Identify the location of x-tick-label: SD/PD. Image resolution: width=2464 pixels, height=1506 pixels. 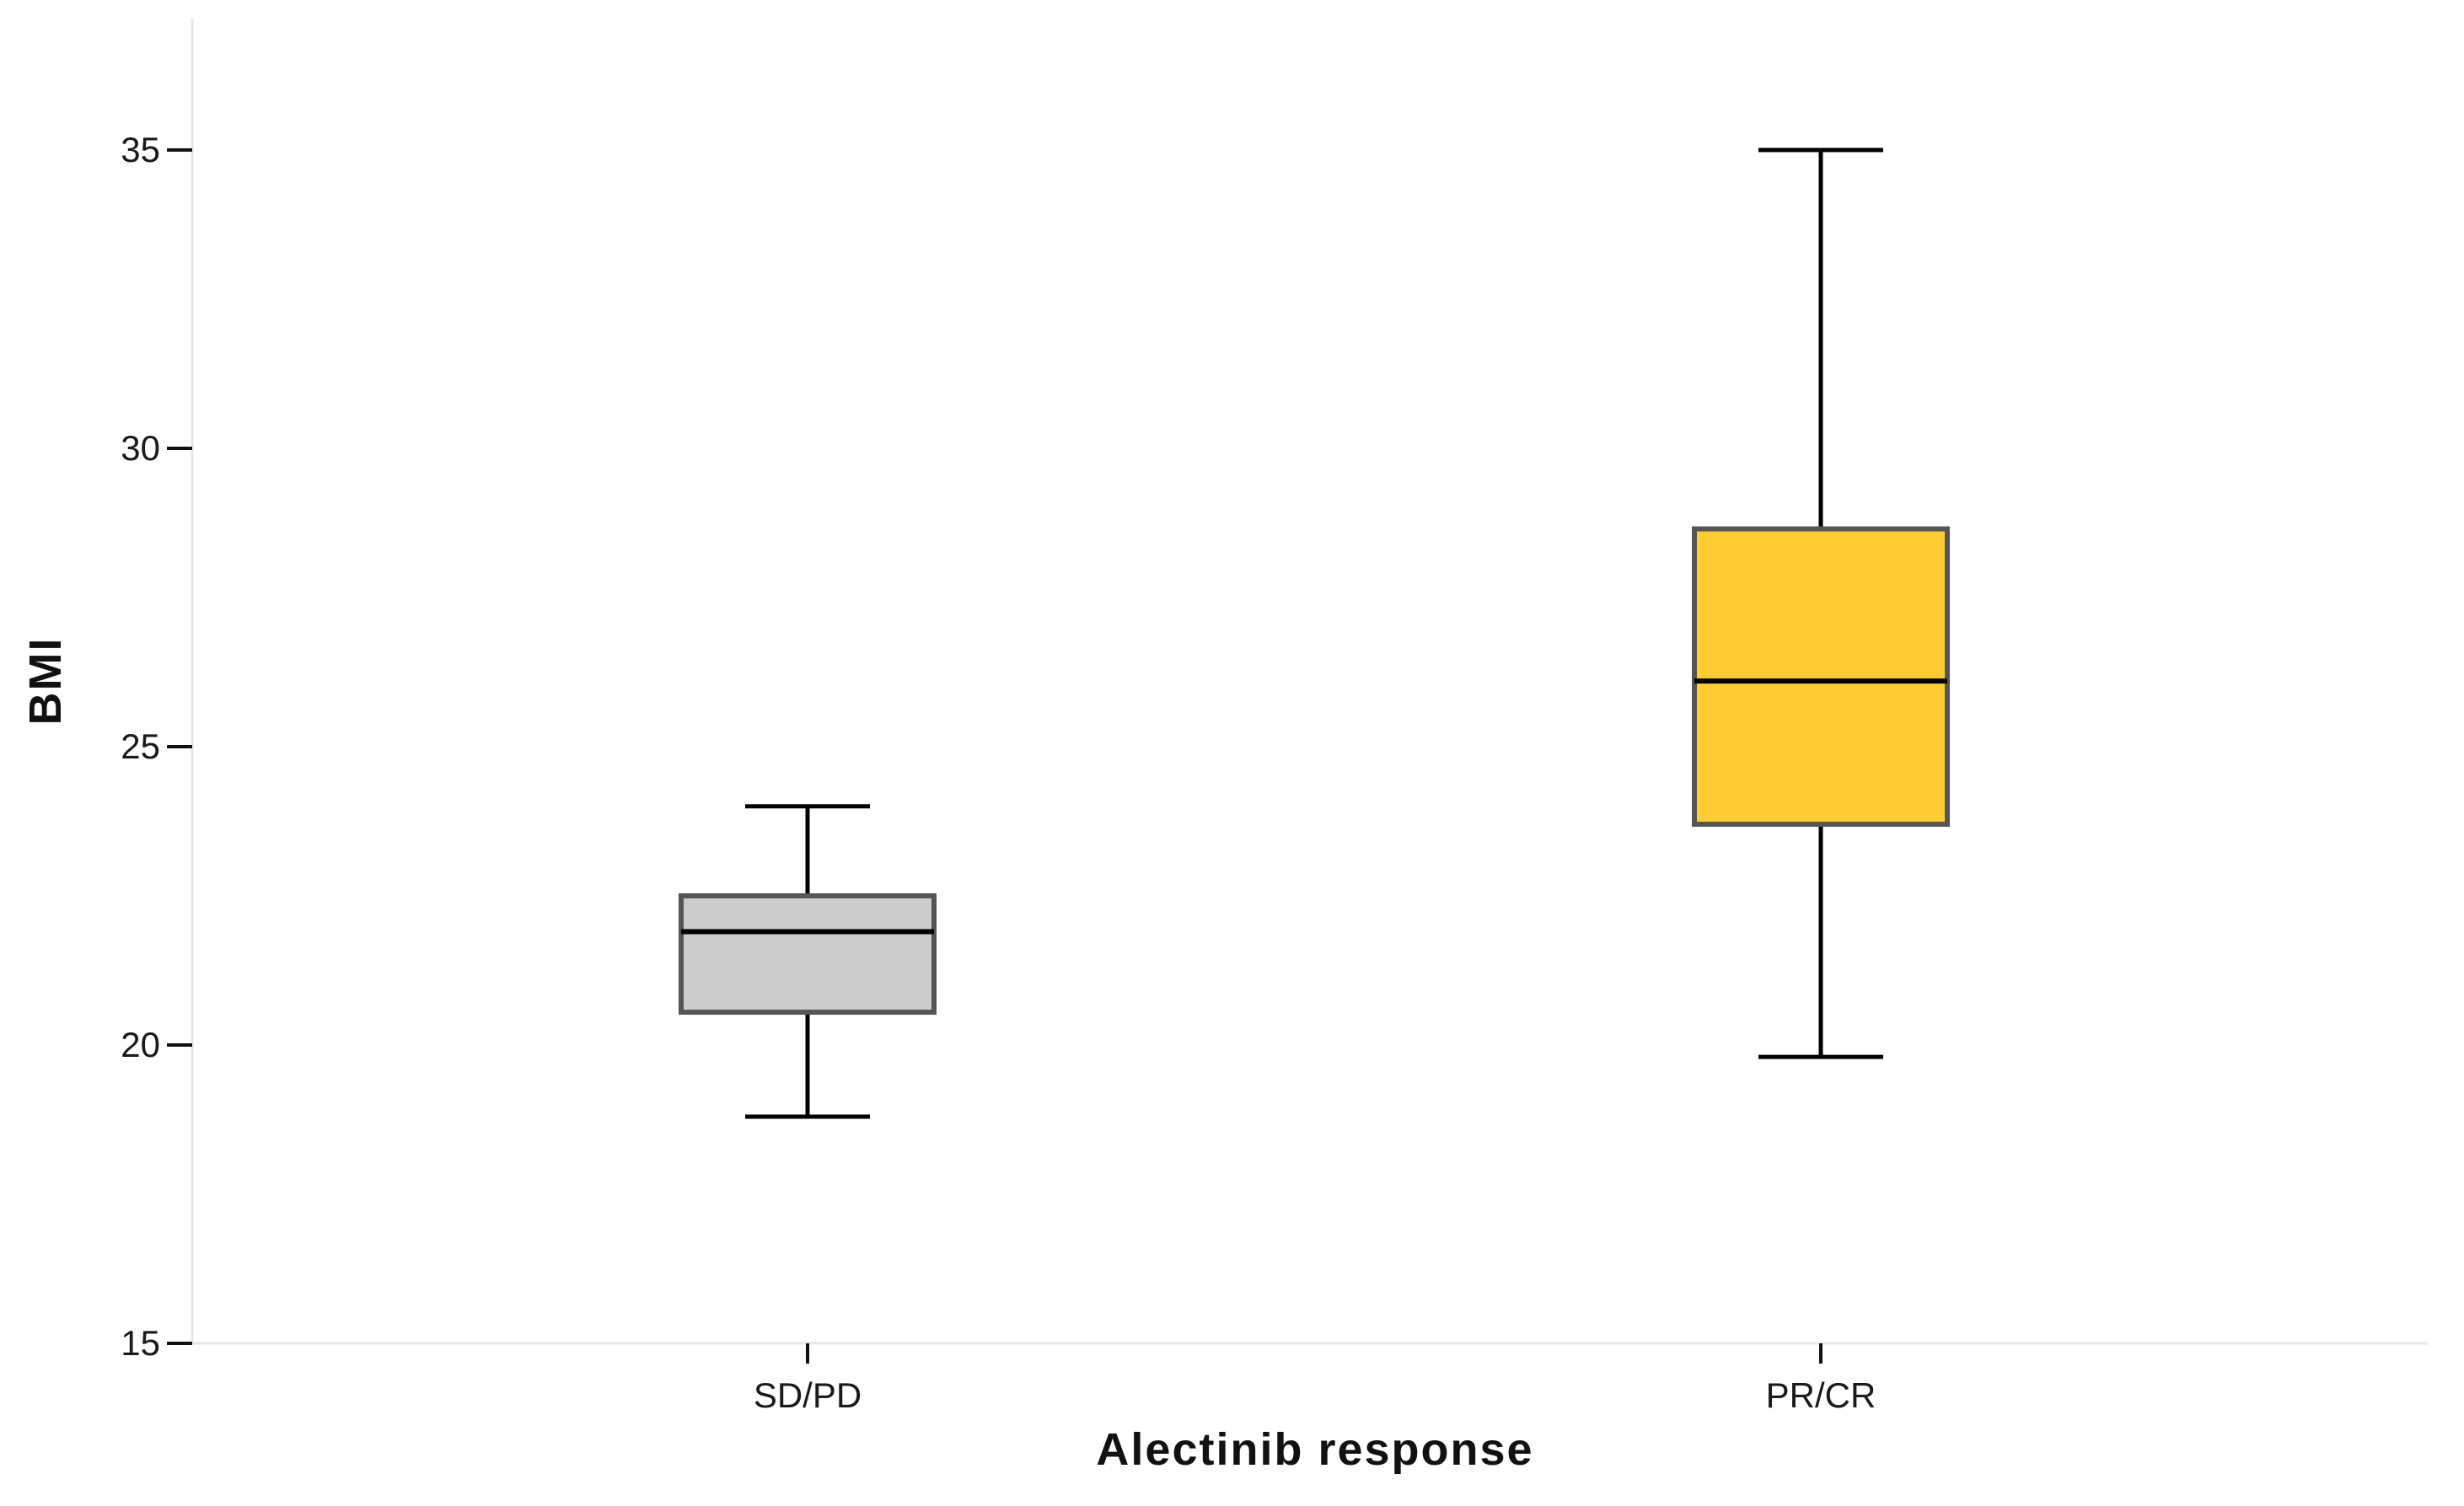
(808, 1395).